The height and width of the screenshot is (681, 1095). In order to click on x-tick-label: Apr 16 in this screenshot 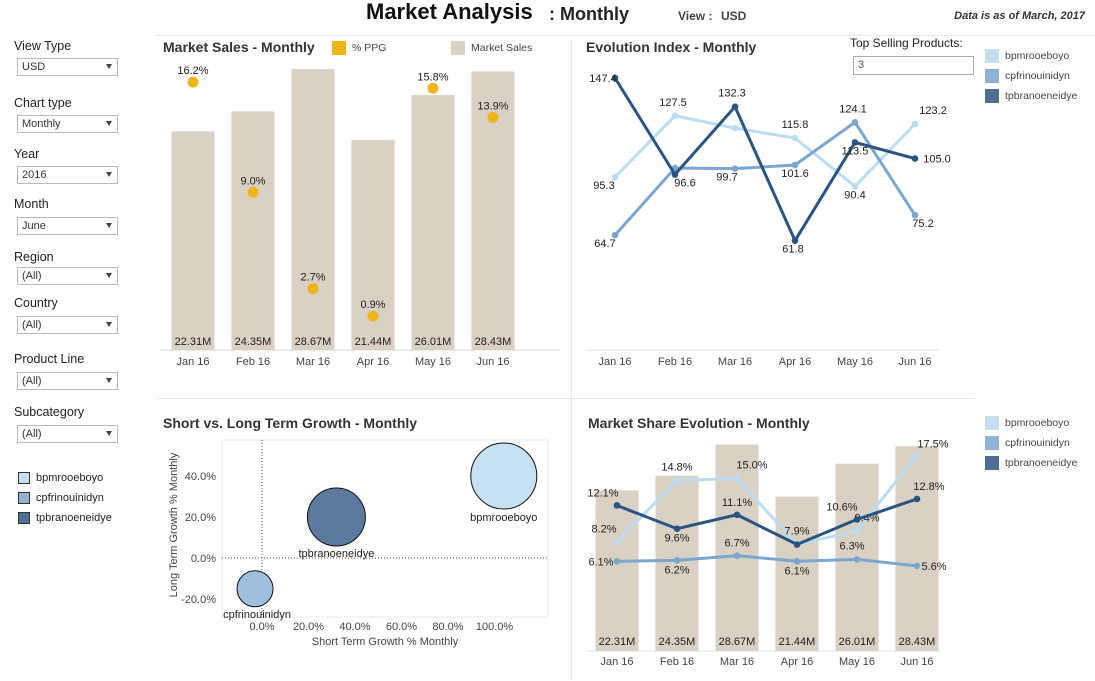, I will do `click(797, 662)`.